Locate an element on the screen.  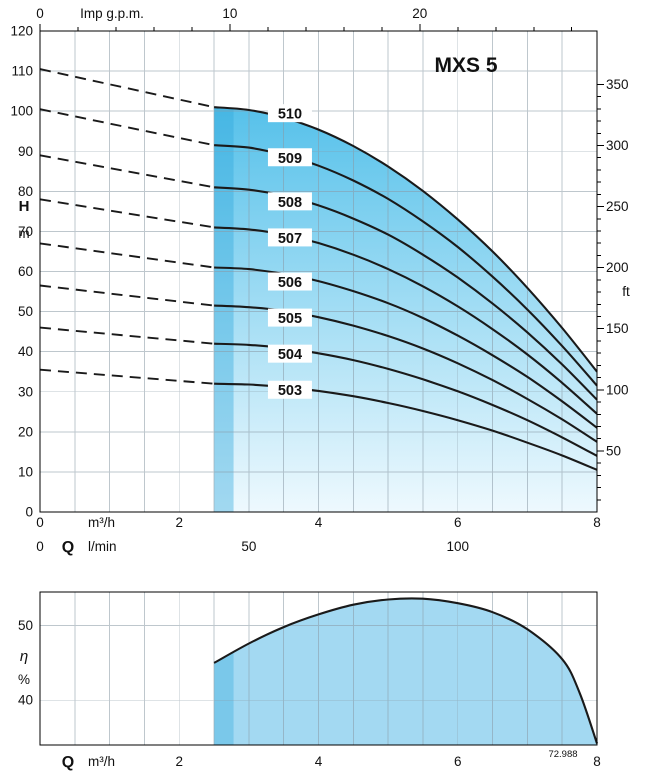
flow-axis-title: Q is located at coordinates (68, 547).